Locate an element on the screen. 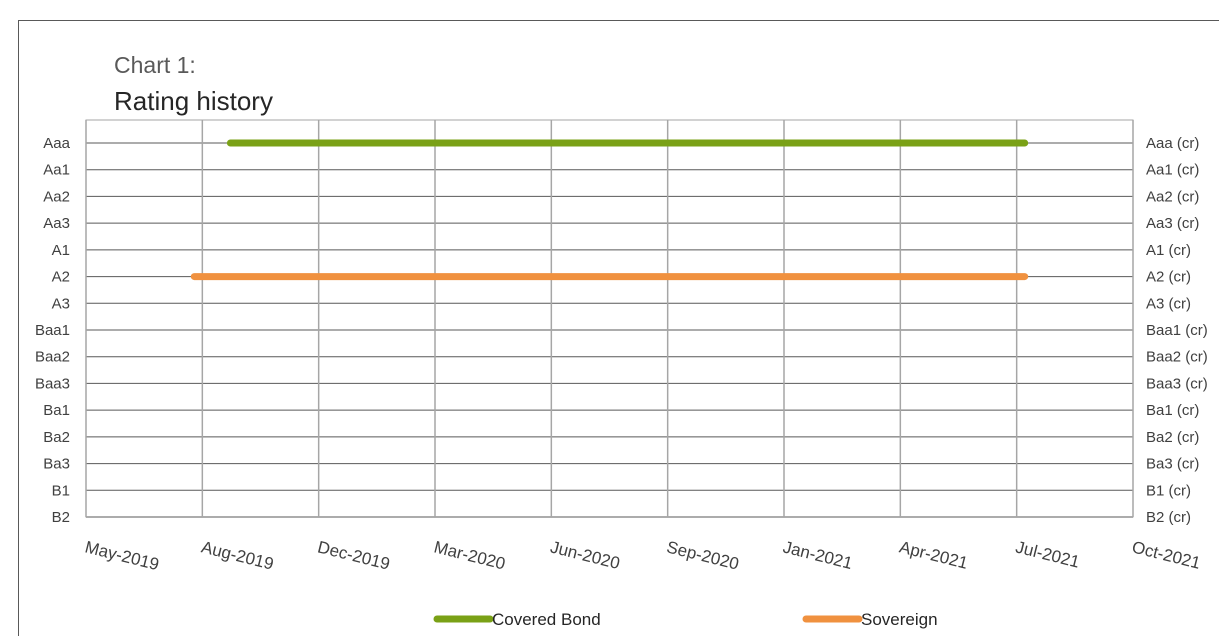  right-tick-label: A2 (cr) is located at coordinates (1168, 277).